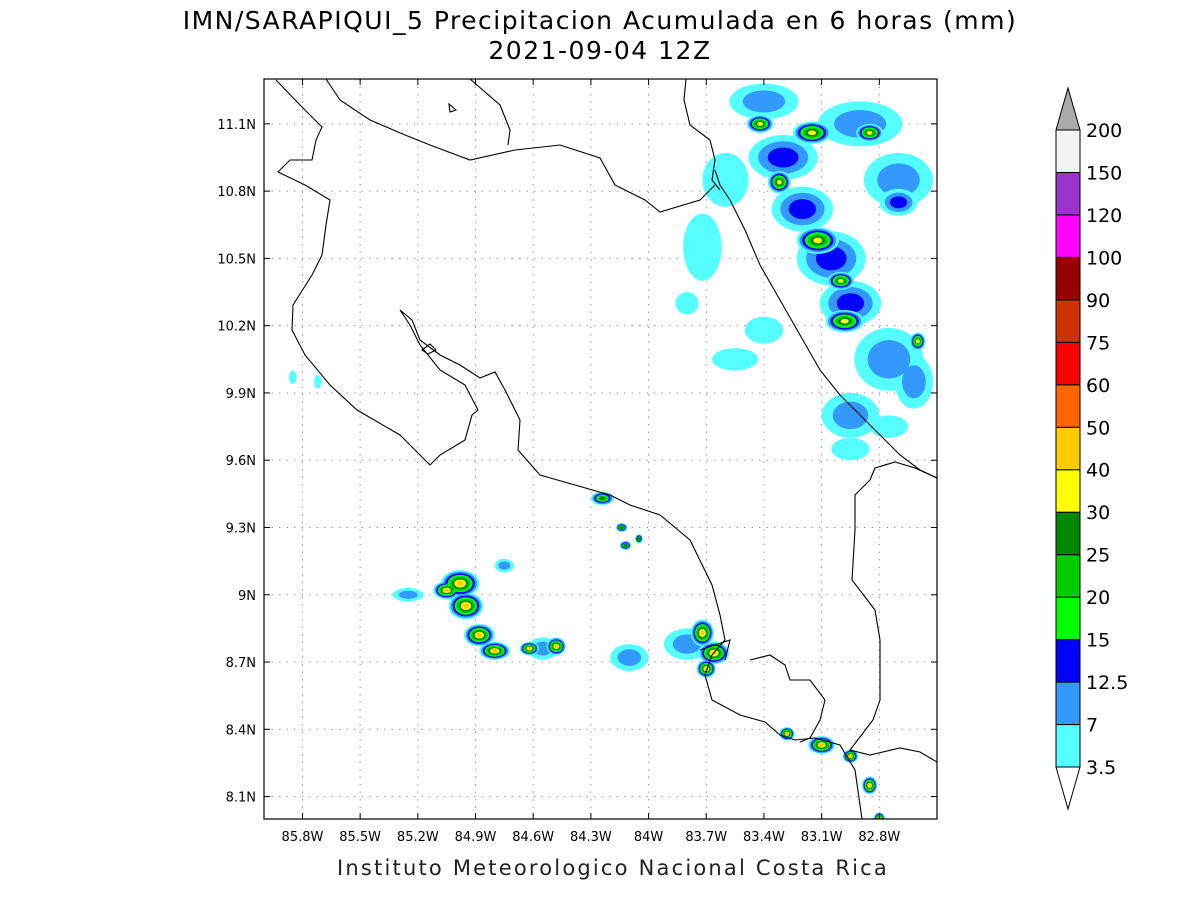 The height and width of the screenshot is (900, 1200). What do you see at coordinates (1098, 386) in the screenshot?
I see `colorbar-label: 60` at bounding box center [1098, 386].